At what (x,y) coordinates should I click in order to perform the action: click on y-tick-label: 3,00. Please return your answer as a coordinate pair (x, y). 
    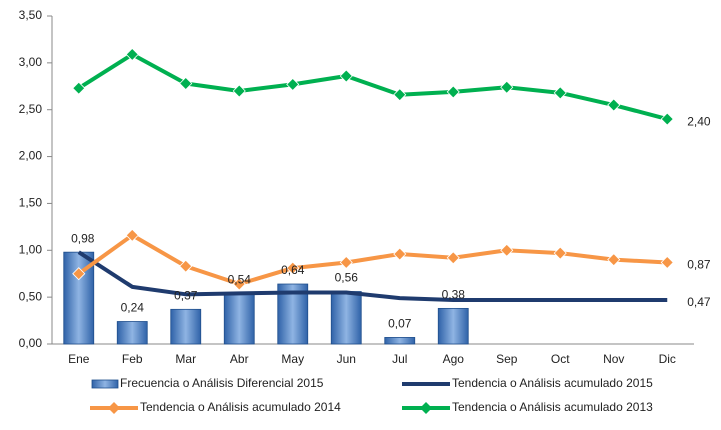
    Looking at the image, I should click on (31, 62).